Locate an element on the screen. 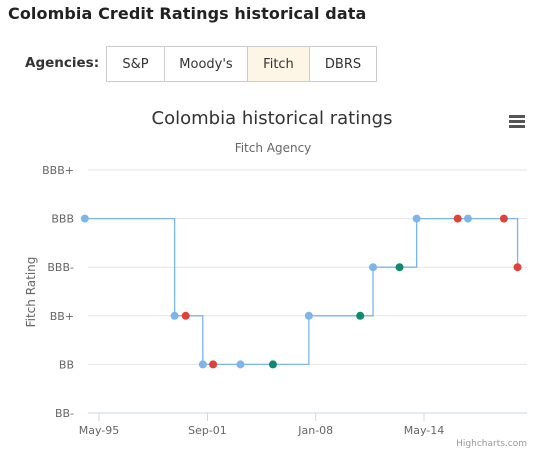  chart-title: Colombia historical ratings is located at coordinates (272, 118).